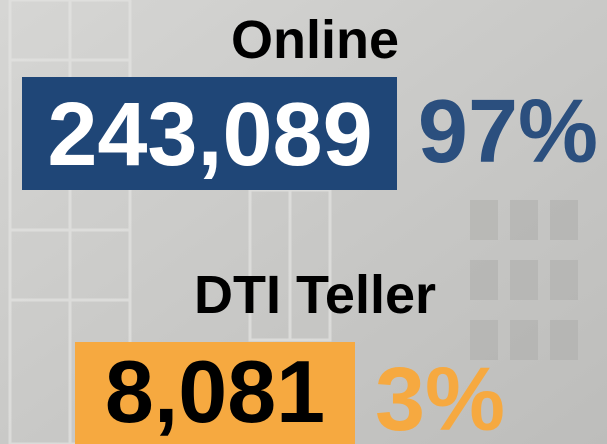  What do you see at coordinates (315, 40) in the screenshot?
I see `item-label: Online` at bounding box center [315, 40].